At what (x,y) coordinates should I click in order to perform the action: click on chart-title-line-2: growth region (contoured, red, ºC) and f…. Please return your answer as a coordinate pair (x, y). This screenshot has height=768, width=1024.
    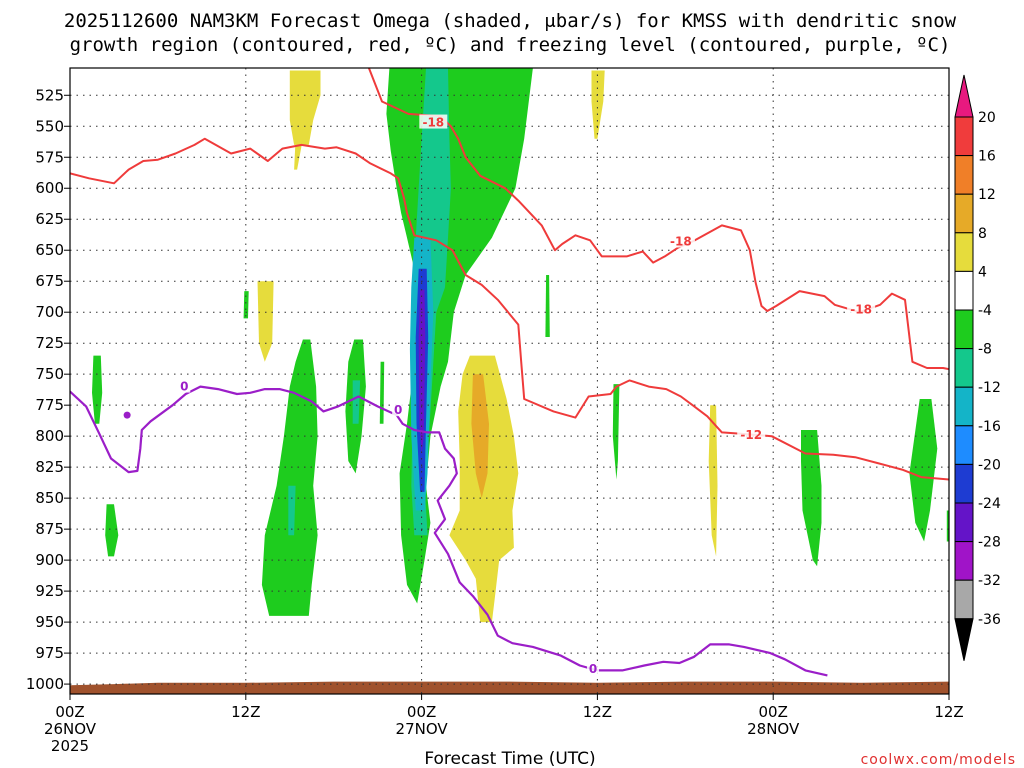
    Looking at the image, I should click on (510, 45).